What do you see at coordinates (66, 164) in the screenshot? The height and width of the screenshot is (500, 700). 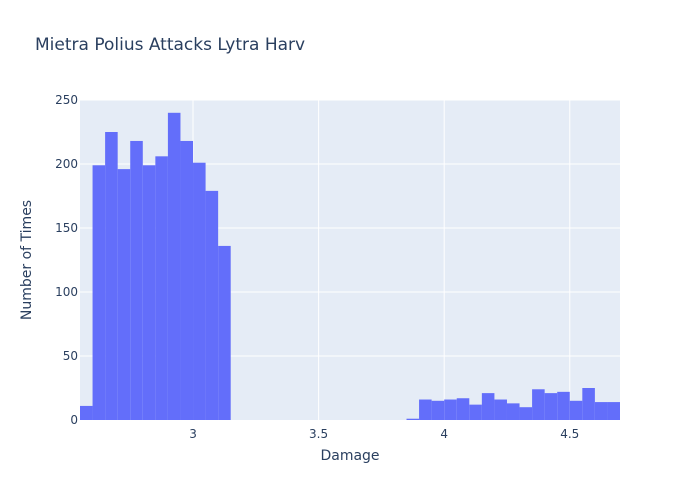 I see `y-tick-label: 200` at bounding box center [66, 164].